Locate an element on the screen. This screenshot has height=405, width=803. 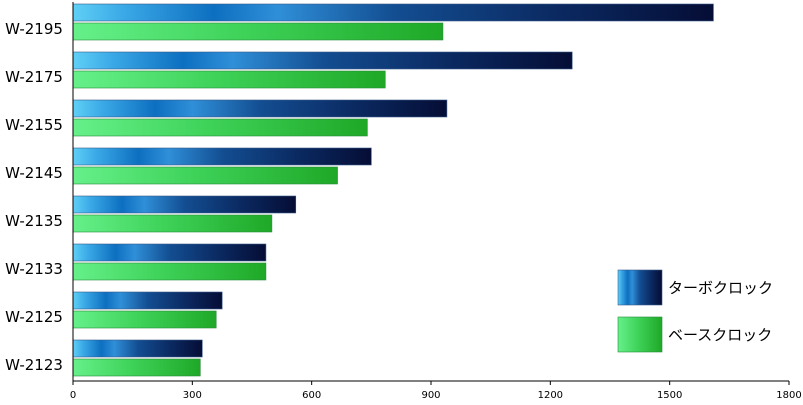
category-label: W-2155 is located at coordinates (34, 125).